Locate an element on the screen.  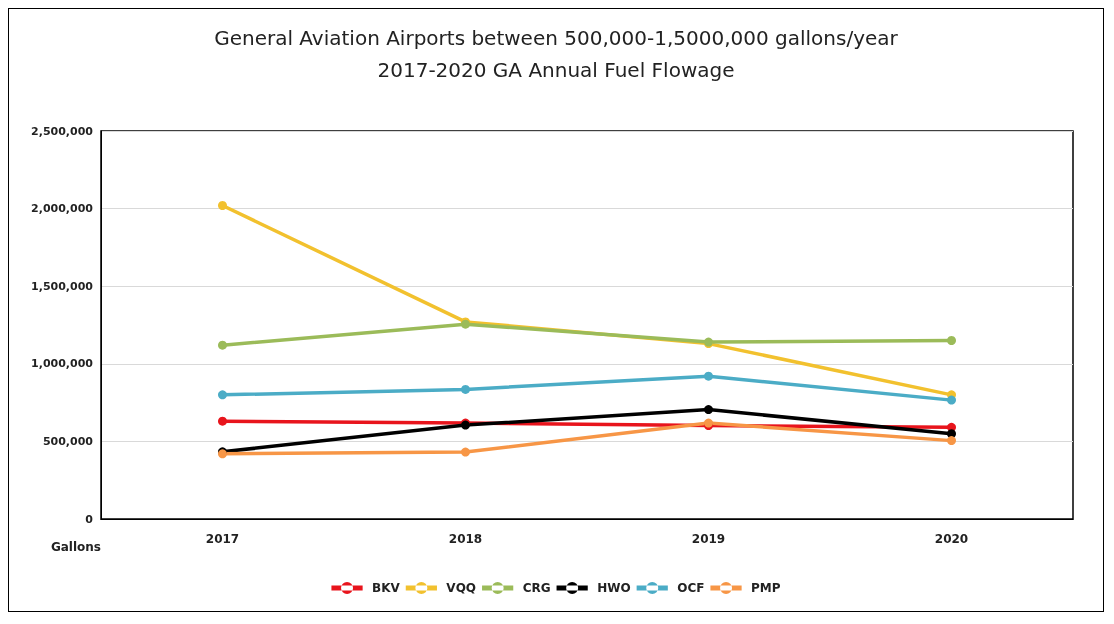
y-tick-label: 1,500,000 is located at coordinates (62, 286).